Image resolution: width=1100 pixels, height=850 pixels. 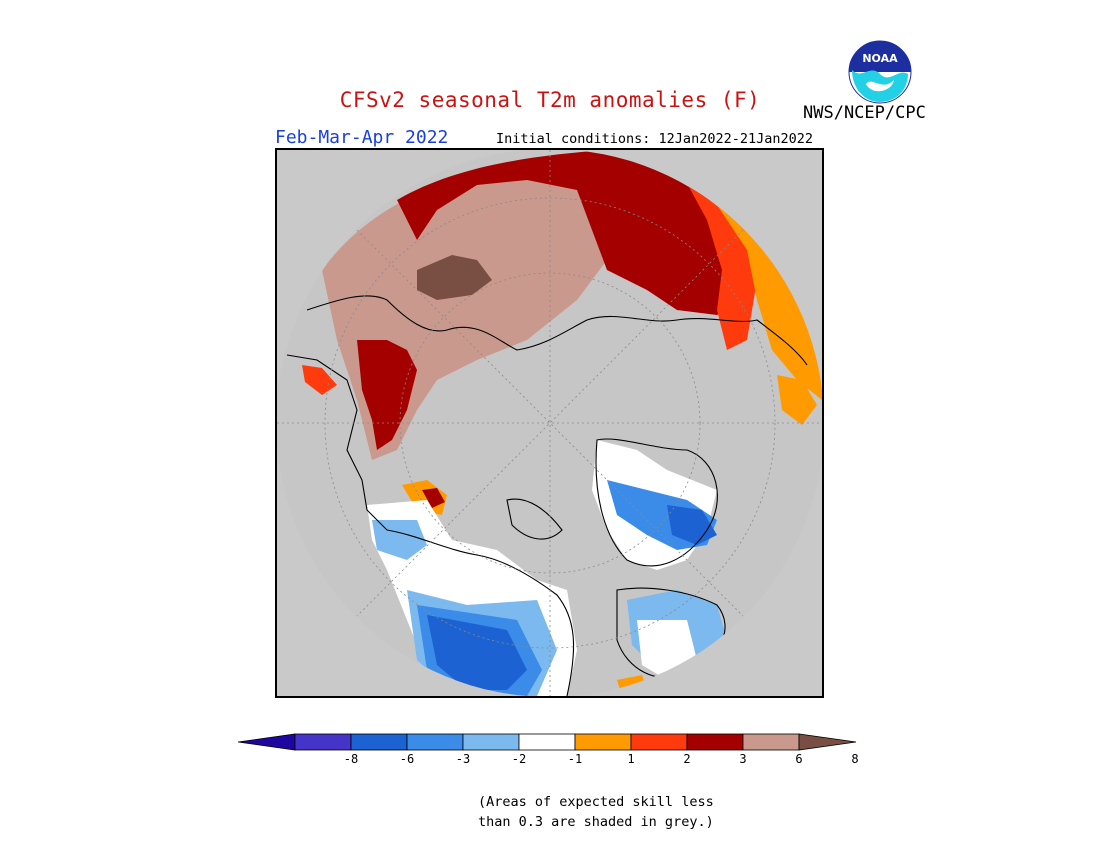 I want to click on anomaly-region-west-darkred, so click(x=387, y=395).